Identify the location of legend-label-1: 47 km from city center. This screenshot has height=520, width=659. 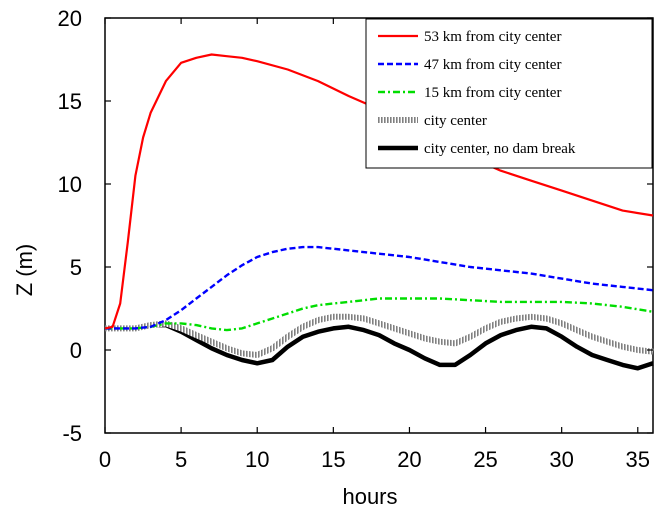
(492, 65).